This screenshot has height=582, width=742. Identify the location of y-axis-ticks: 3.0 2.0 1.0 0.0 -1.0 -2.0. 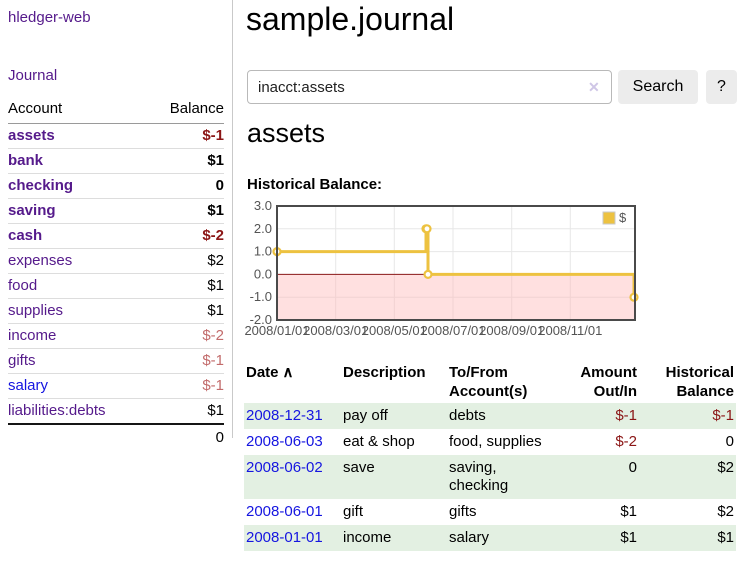
(261, 262).